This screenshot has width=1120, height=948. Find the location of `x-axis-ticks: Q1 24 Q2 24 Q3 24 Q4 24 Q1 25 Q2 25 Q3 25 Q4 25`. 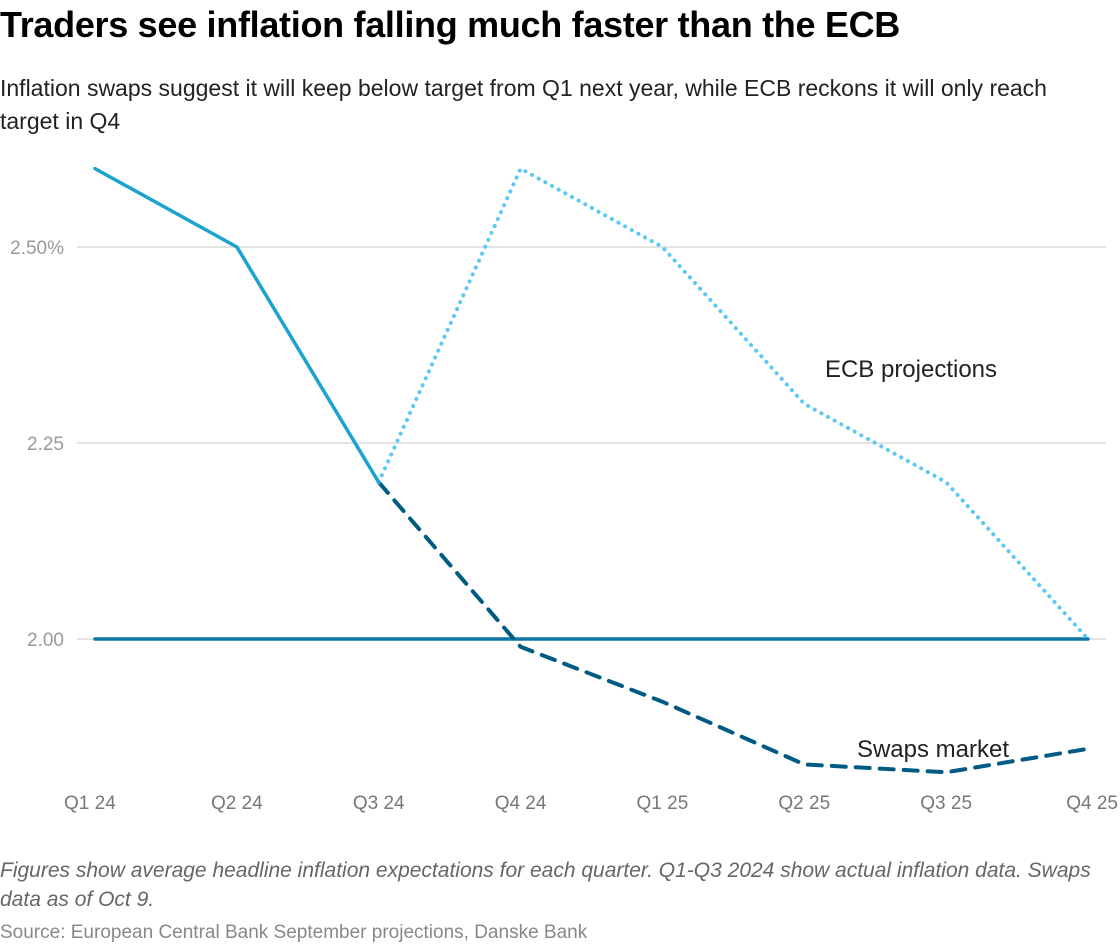

x-axis-ticks: Q1 24 Q2 24 Q3 24 Q4 24 Q1 25 Q2 25 Q3 25 Q4 25 is located at coordinates (591, 803).